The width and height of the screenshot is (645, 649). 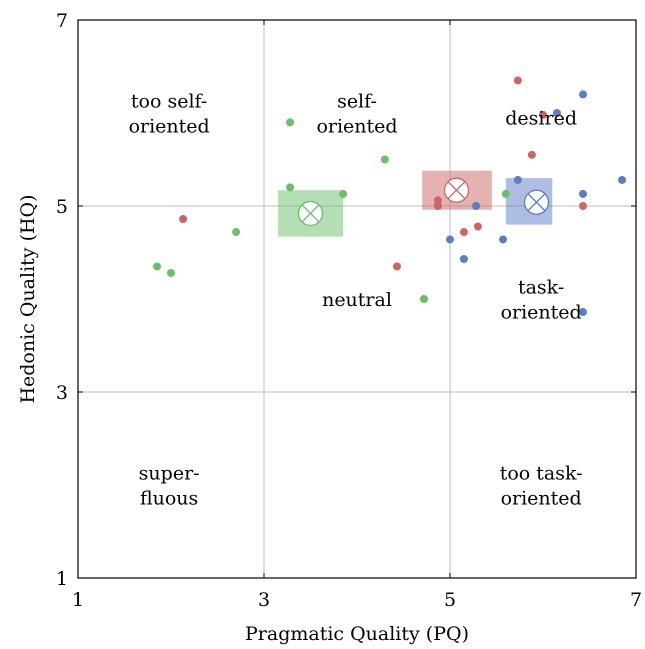 What do you see at coordinates (357, 634) in the screenshot?
I see `x-axis-label: Pragmatic Quality (PQ)` at bounding box center [357, 634].